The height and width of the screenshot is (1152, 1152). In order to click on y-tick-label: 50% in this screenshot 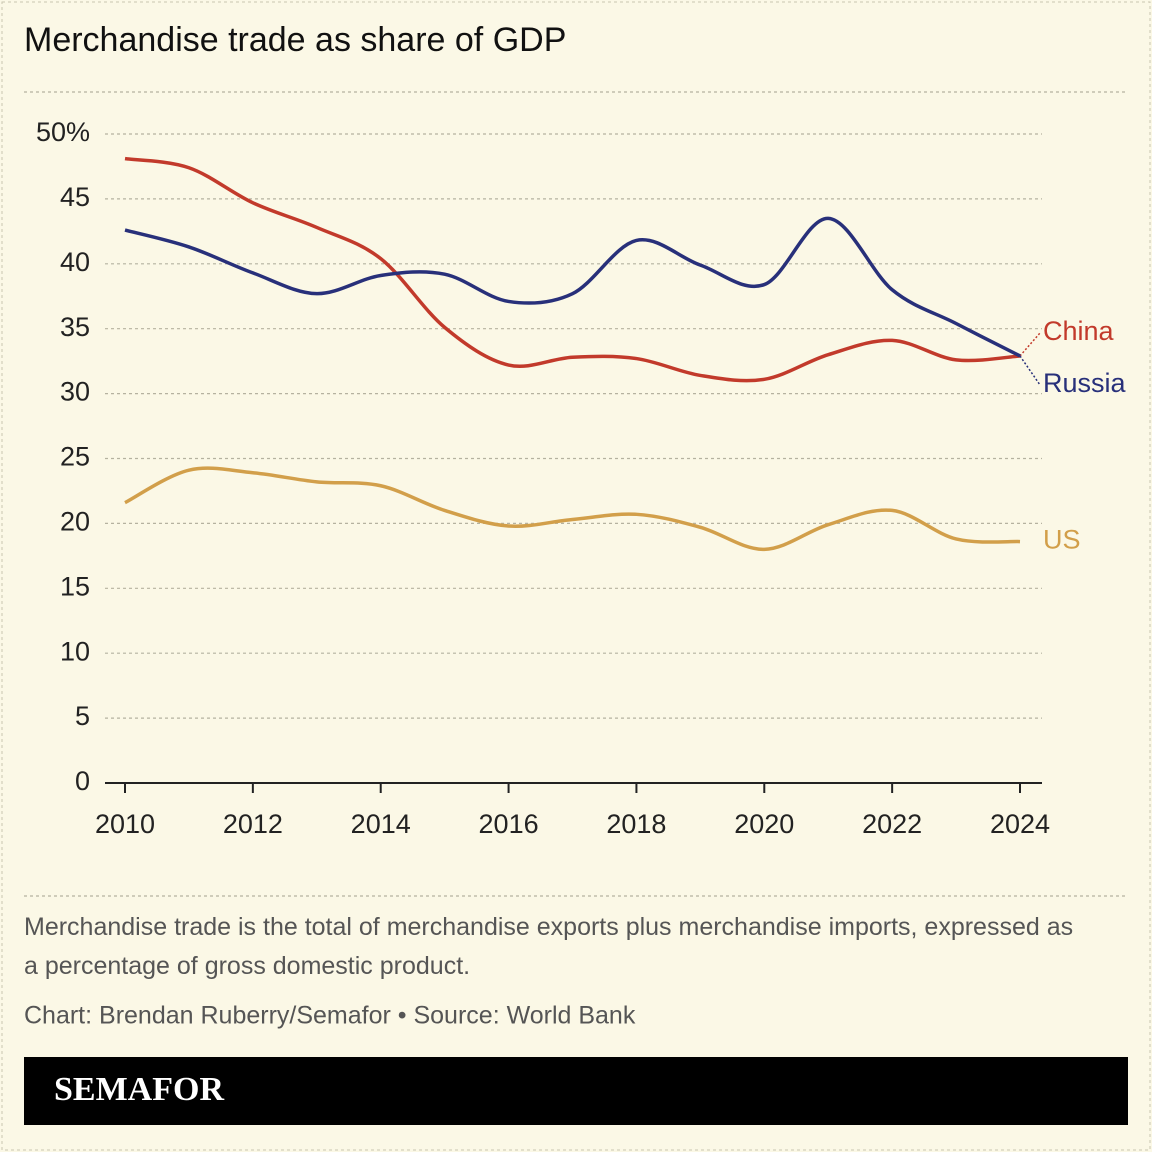, I will do `click(63, 132)`.